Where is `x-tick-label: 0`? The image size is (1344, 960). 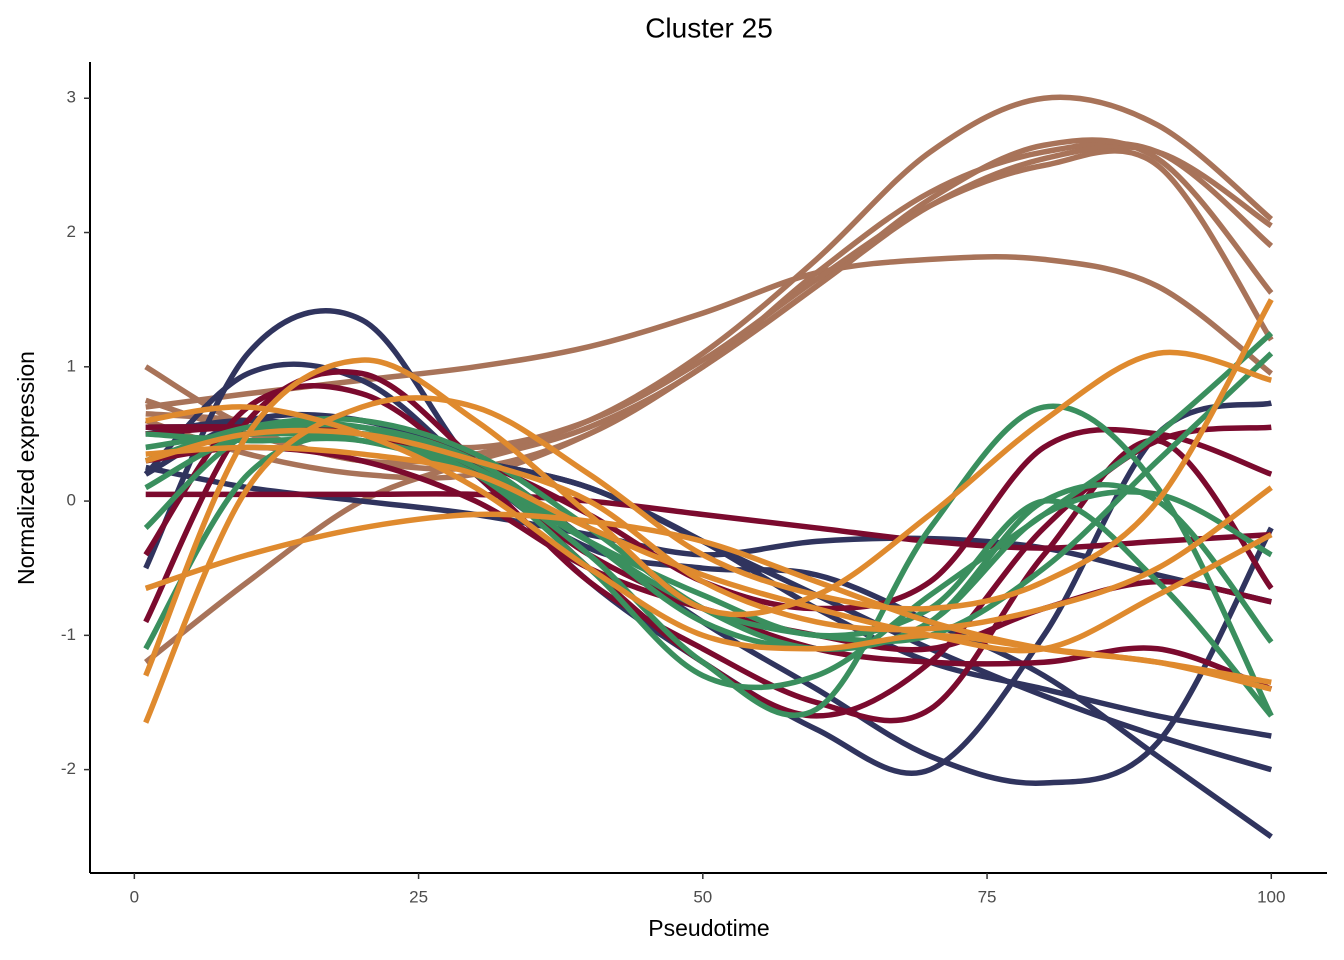
x-tick-label: 0 is located at coordinates (134, 896).